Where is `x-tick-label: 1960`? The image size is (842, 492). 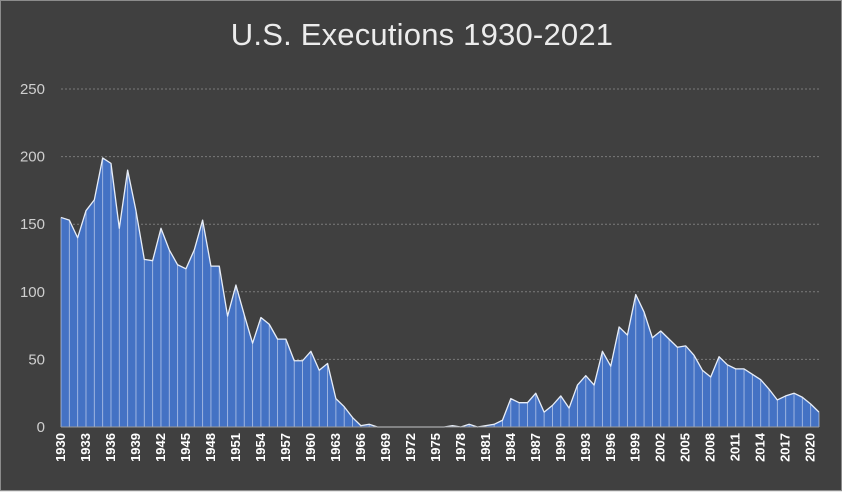
x-tick-label: 1960 is located at coordinates (310, 447).